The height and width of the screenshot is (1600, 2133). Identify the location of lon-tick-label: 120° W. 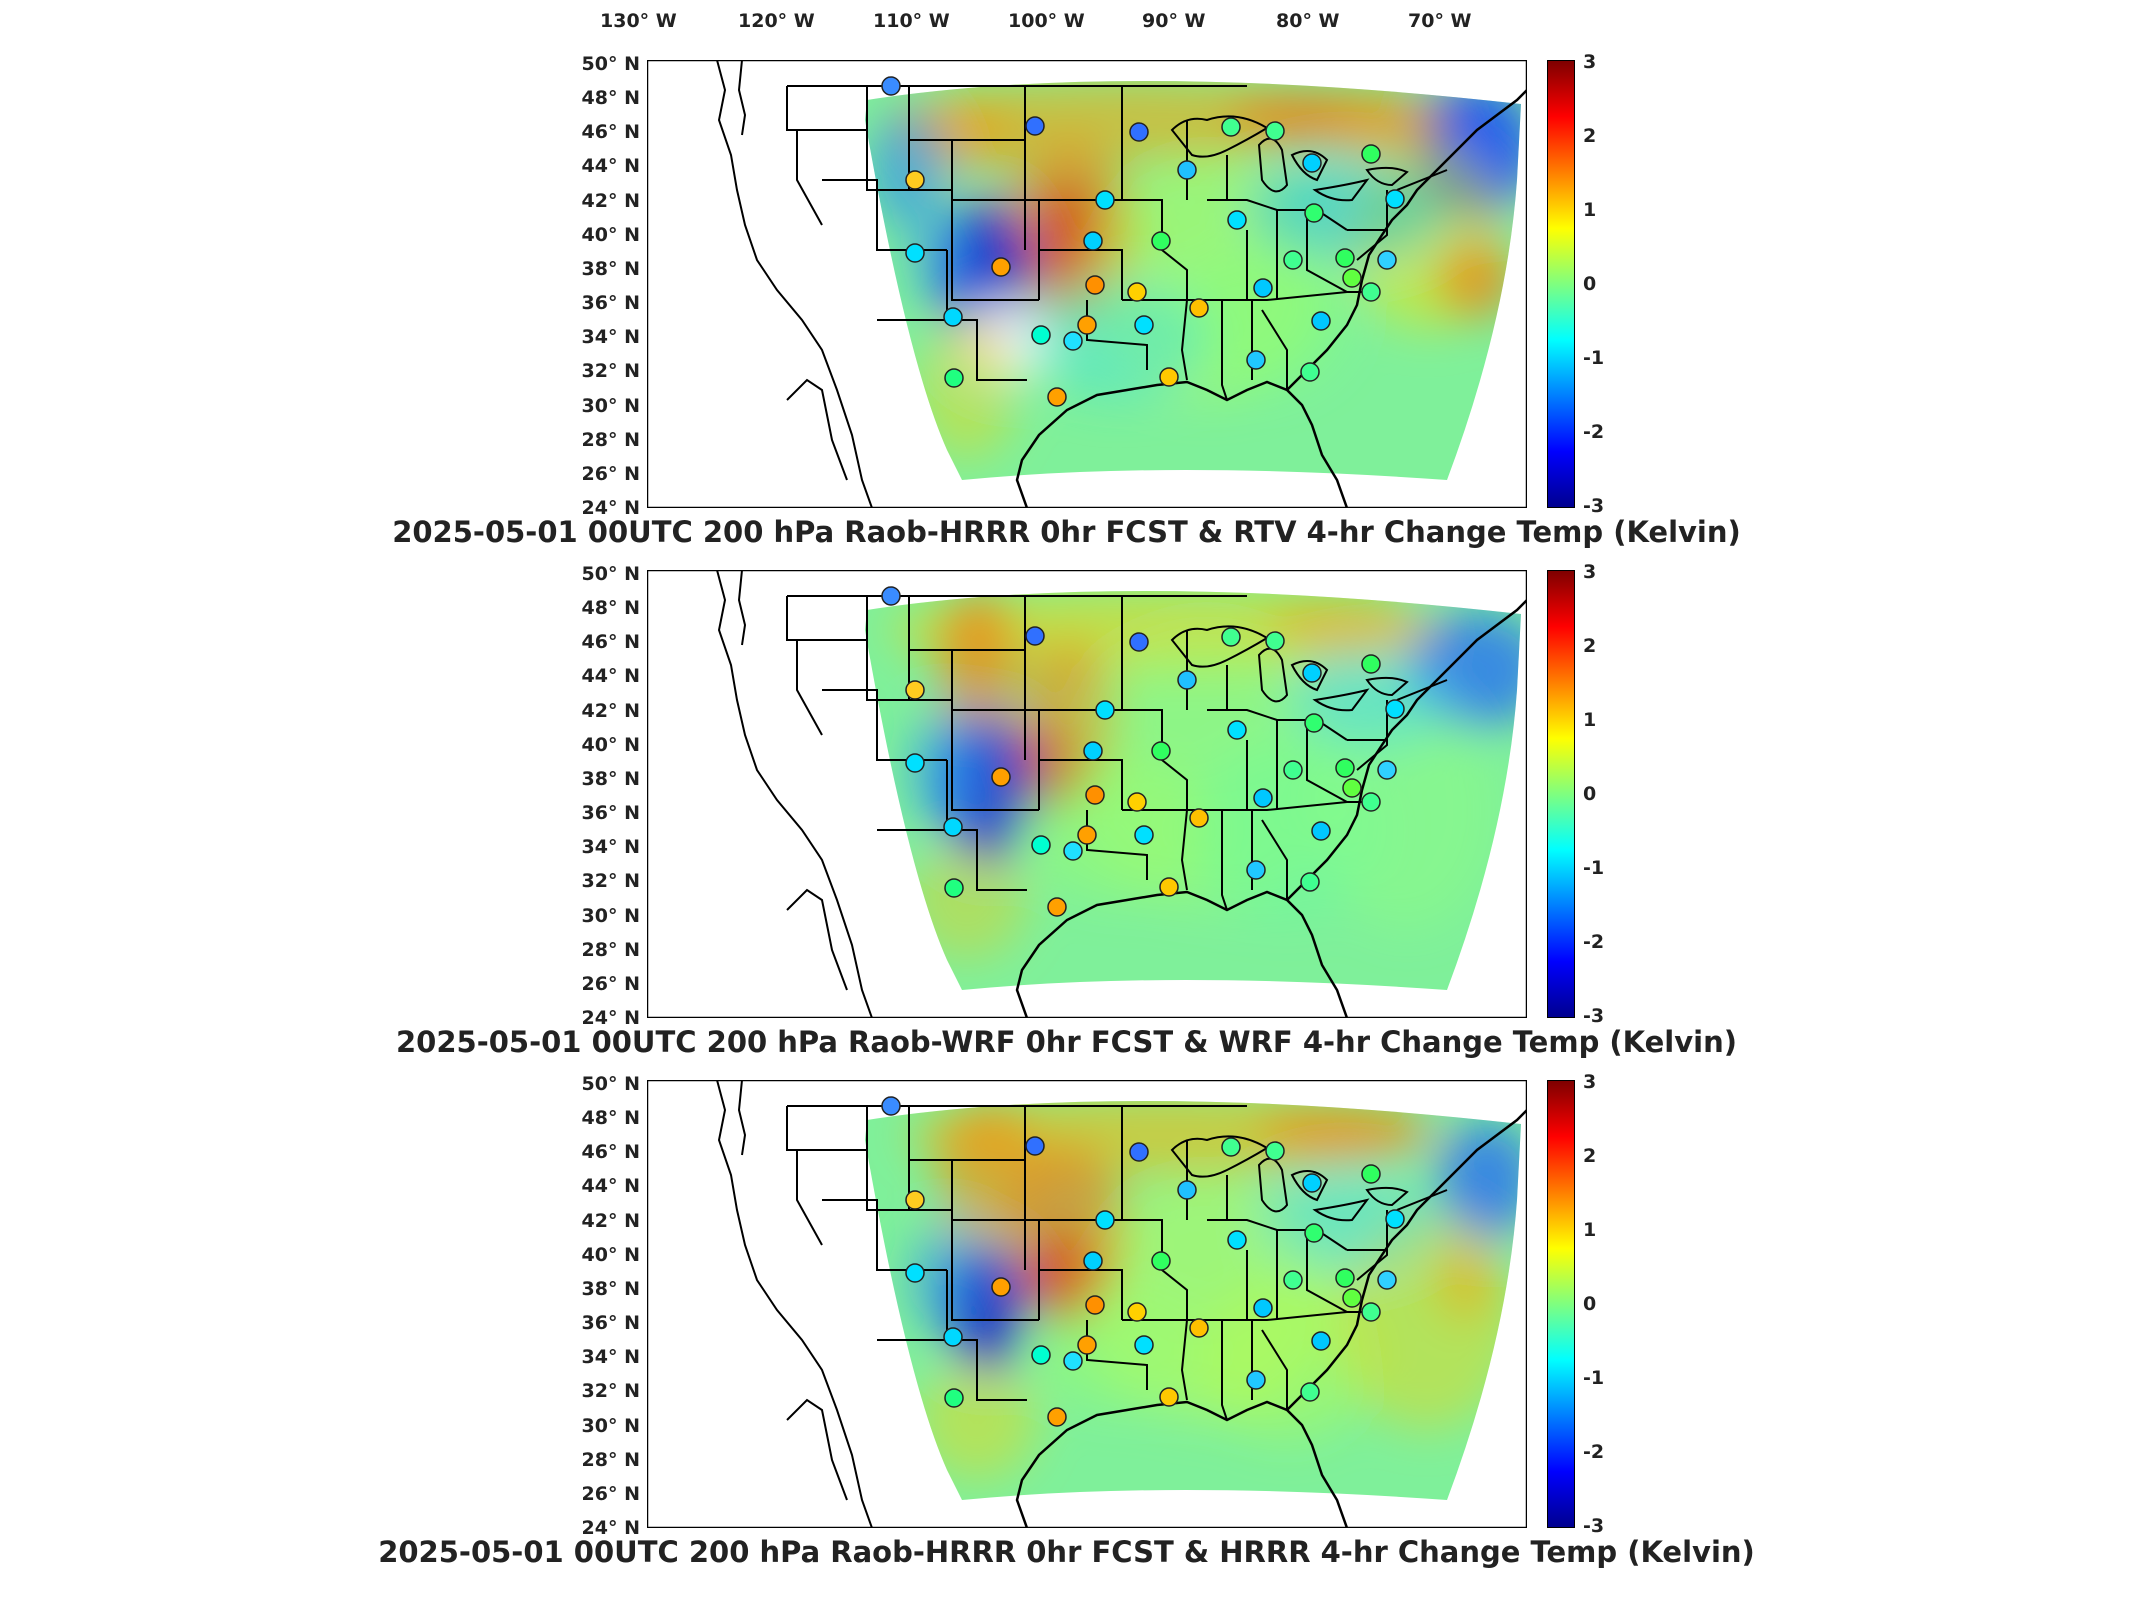
(776, 21).